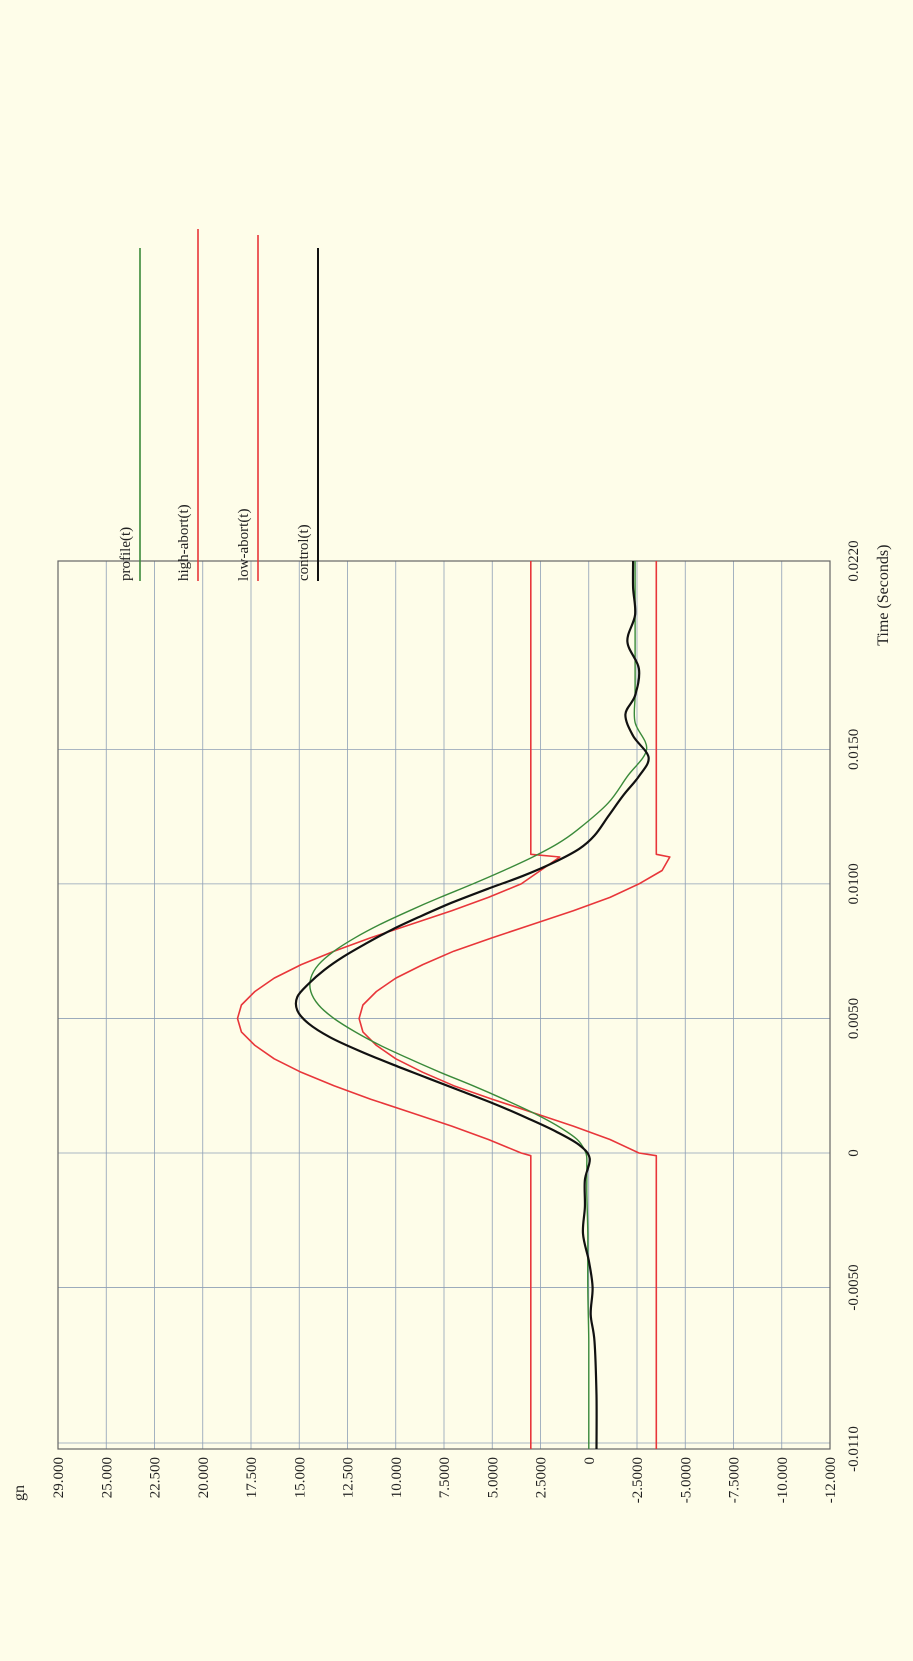  Describe the element at coordinates (854, 1449) in the screenshot. I see `x-tick-label: -0.0110` at that location.